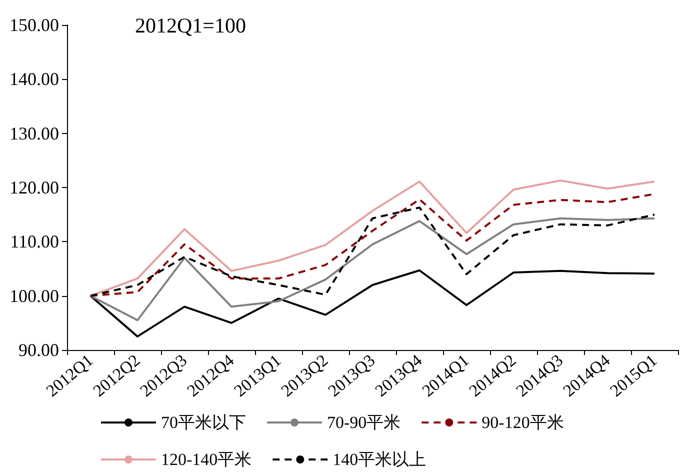 The height and width of the screenshot is (475, 690). What do you see at coordinates (34, 133) in the screenshot?
I see `y-tick-label: 130.00` at bounding box center [34, 133].